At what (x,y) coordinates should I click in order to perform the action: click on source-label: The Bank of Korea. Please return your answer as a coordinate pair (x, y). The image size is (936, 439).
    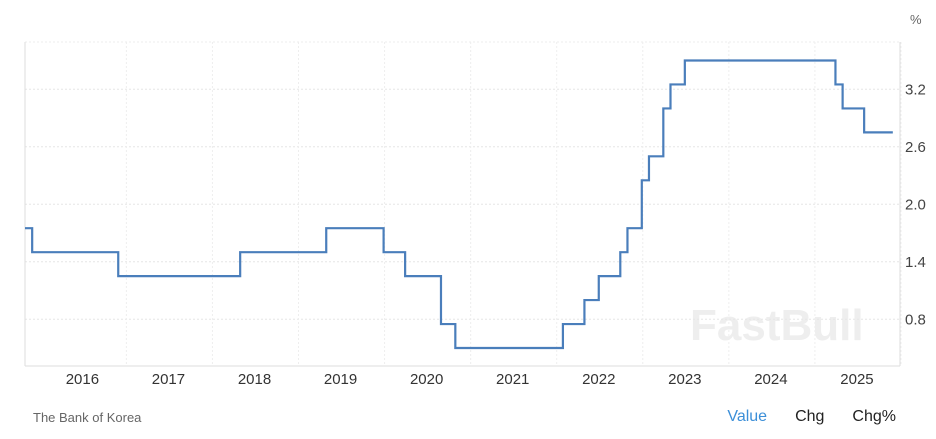
    Looking at the image, I should click on (87, 417).